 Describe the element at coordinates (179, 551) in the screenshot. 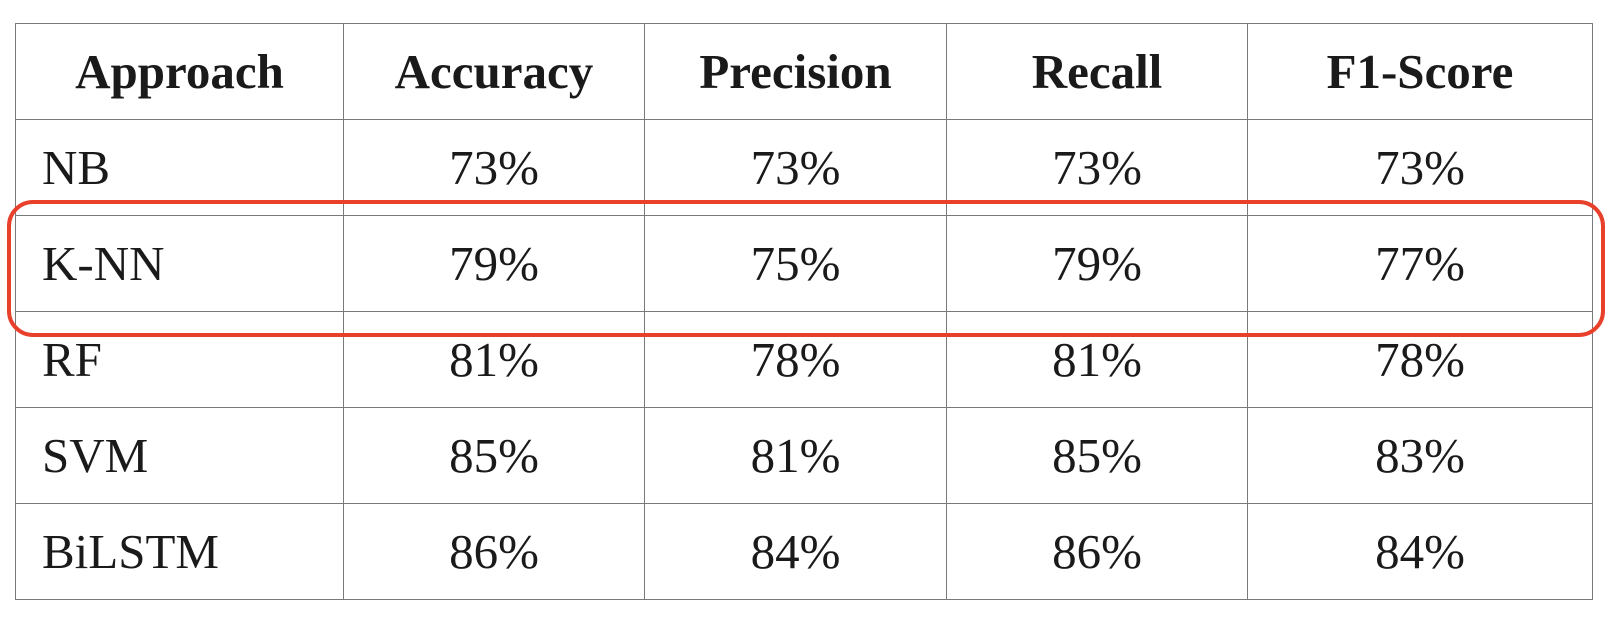

I see `cell-approach: BiLSTM` at that location.